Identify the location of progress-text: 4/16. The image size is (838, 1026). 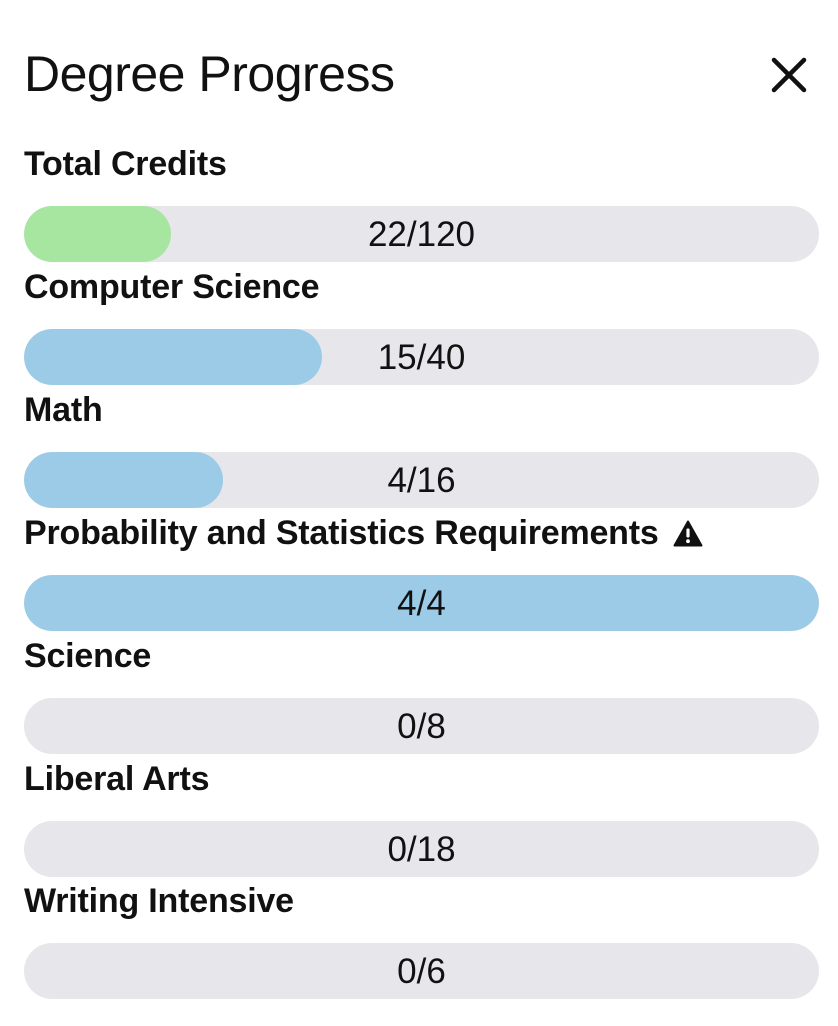
(421, 480).